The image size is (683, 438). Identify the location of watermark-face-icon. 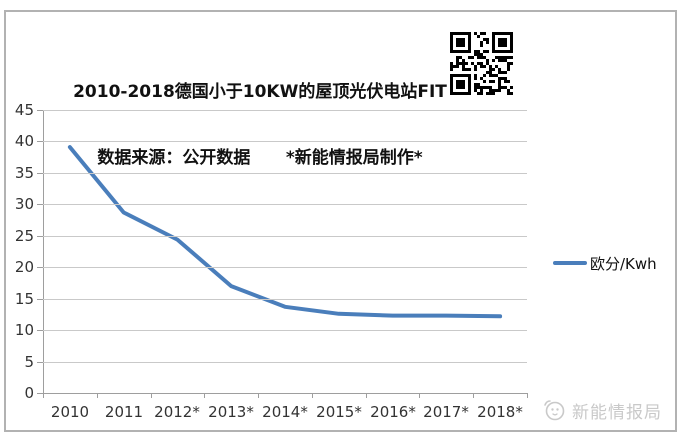
(554, 410).